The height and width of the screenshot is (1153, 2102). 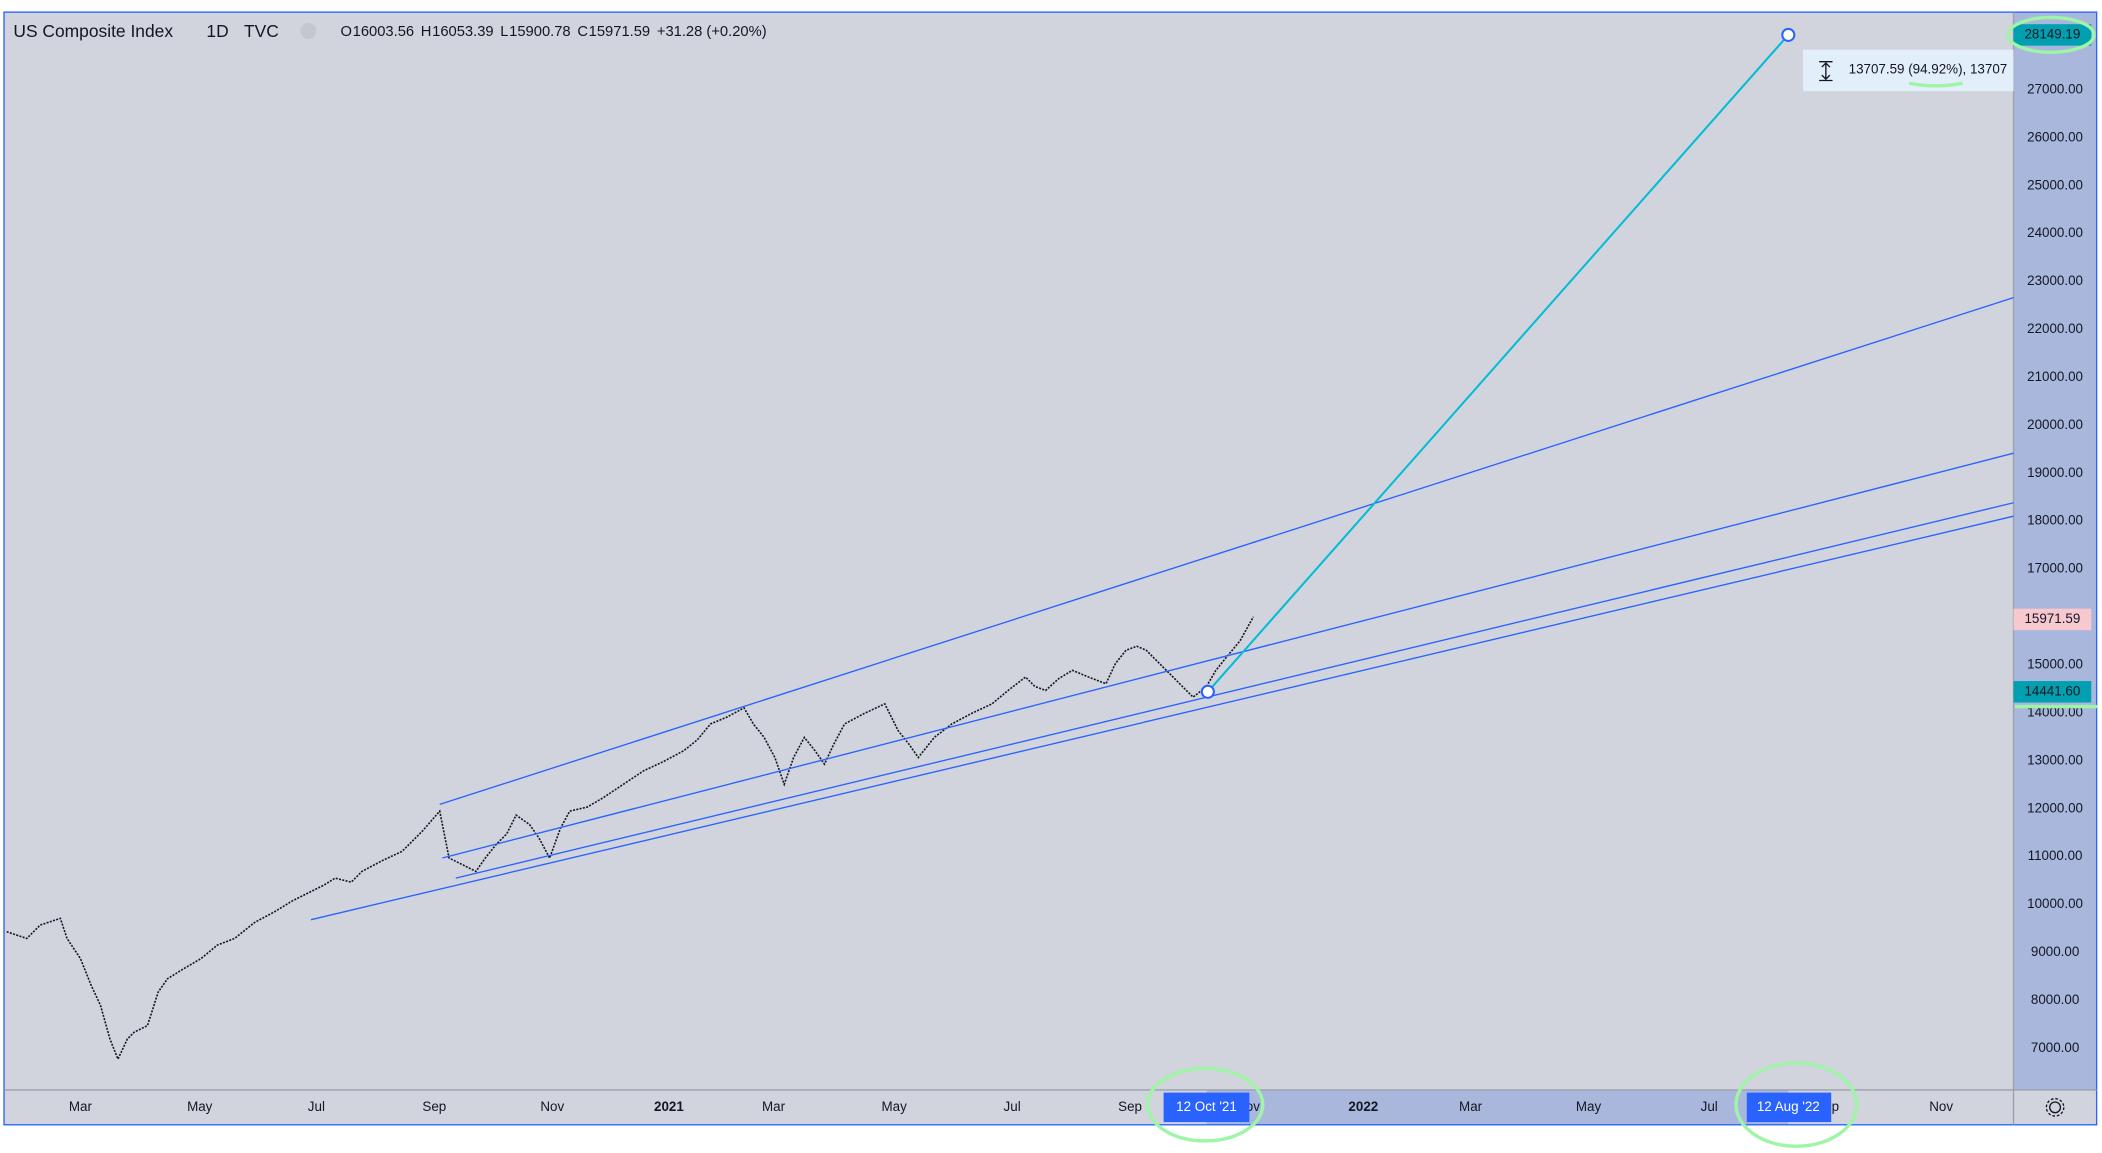 What do you see at coordinates (712, 32) in the screenshot?
I see `change-value: +31.28 (+0.20%)` at bounding box center [712, 32].